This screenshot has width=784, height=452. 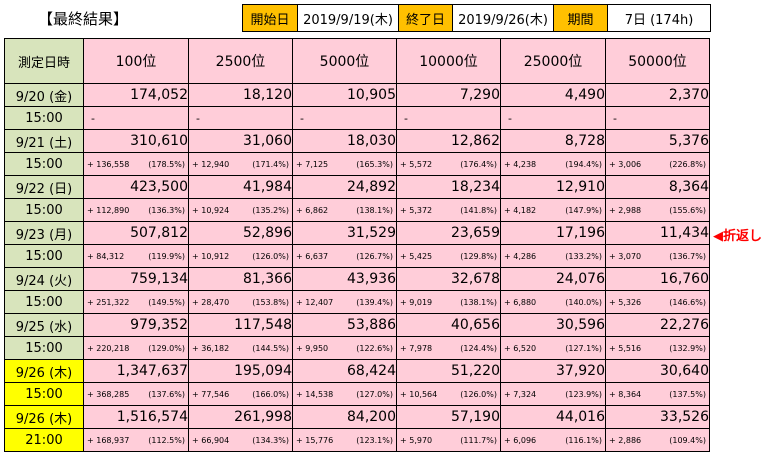 I want to click on delta-amount: + 5,372, so click(x=416, y=210).